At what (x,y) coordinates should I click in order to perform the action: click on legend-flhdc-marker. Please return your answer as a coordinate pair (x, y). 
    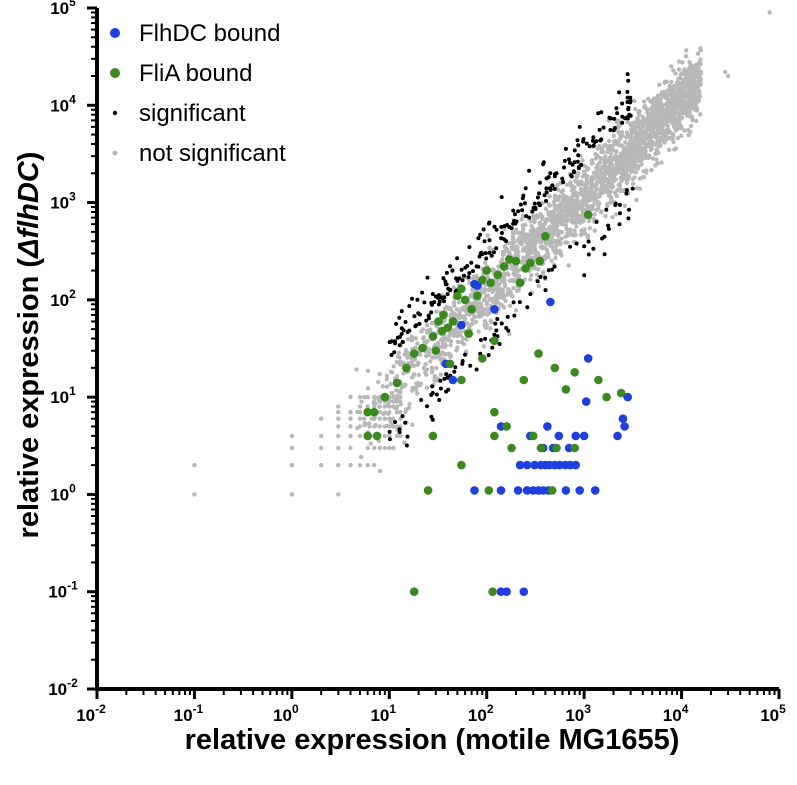
    Looking at the image, I should click on (115, 33).